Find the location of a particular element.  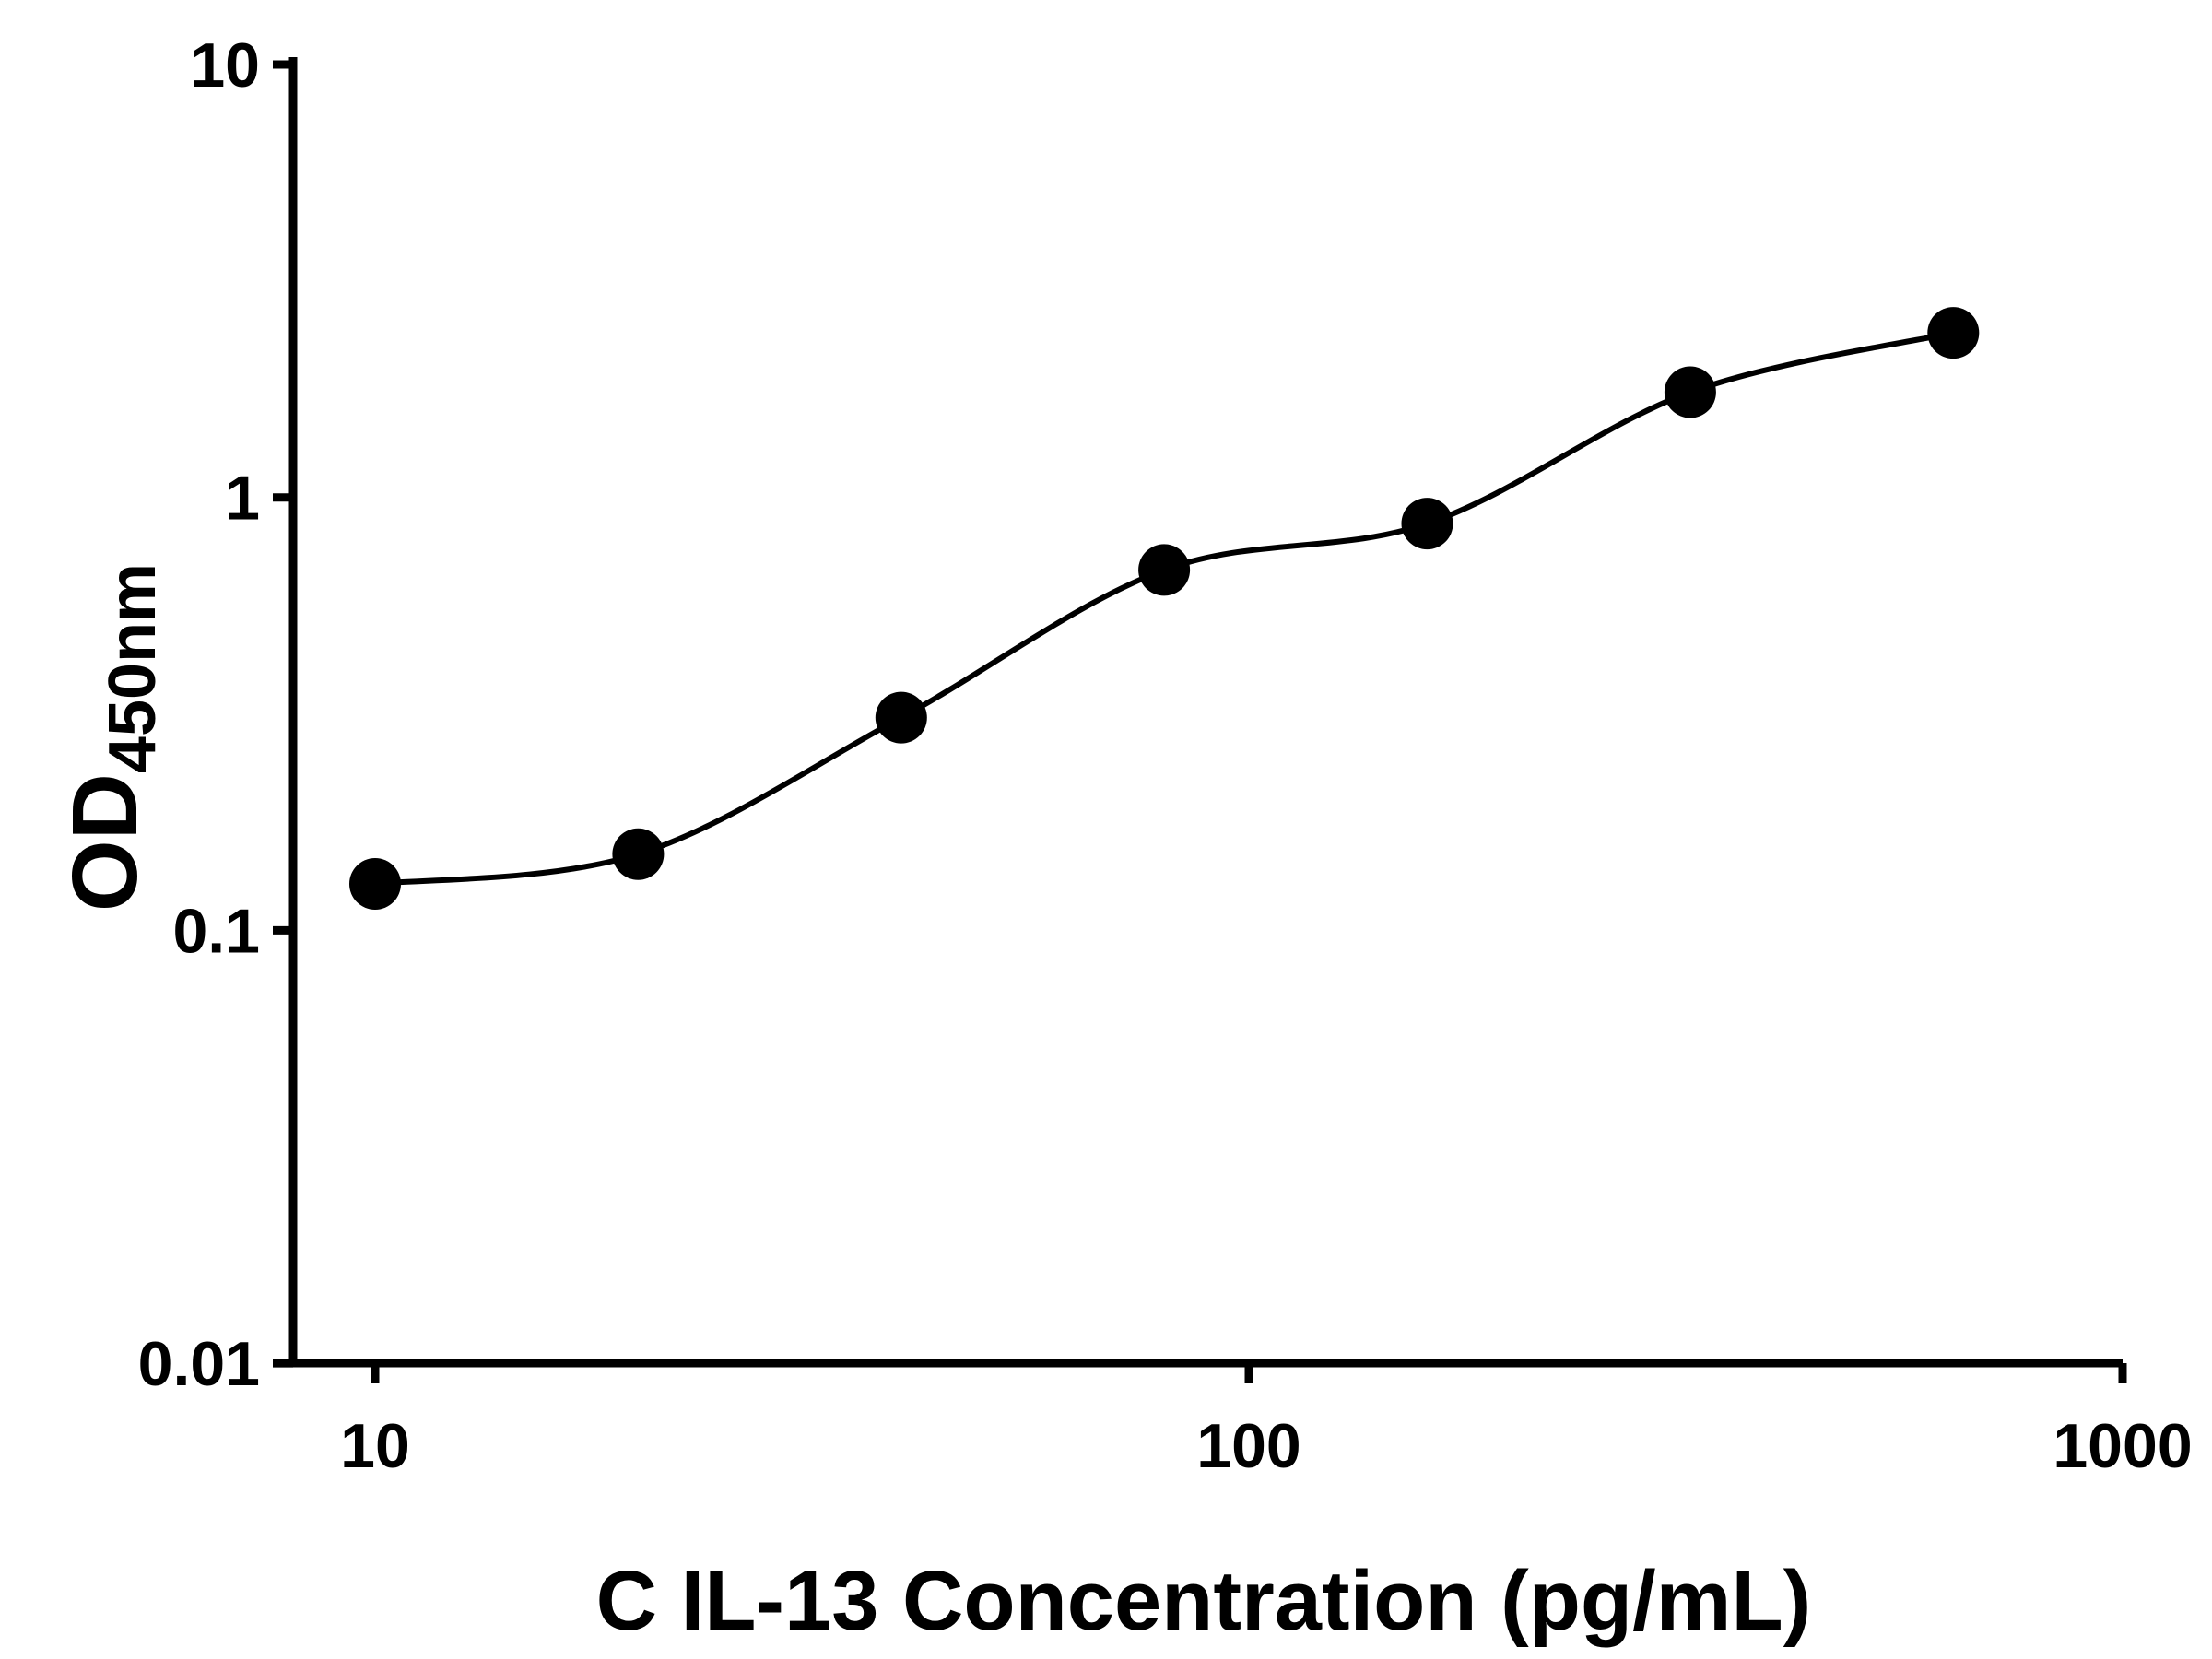

x-tick-label: 10 is located at coordinates (375, 1446).